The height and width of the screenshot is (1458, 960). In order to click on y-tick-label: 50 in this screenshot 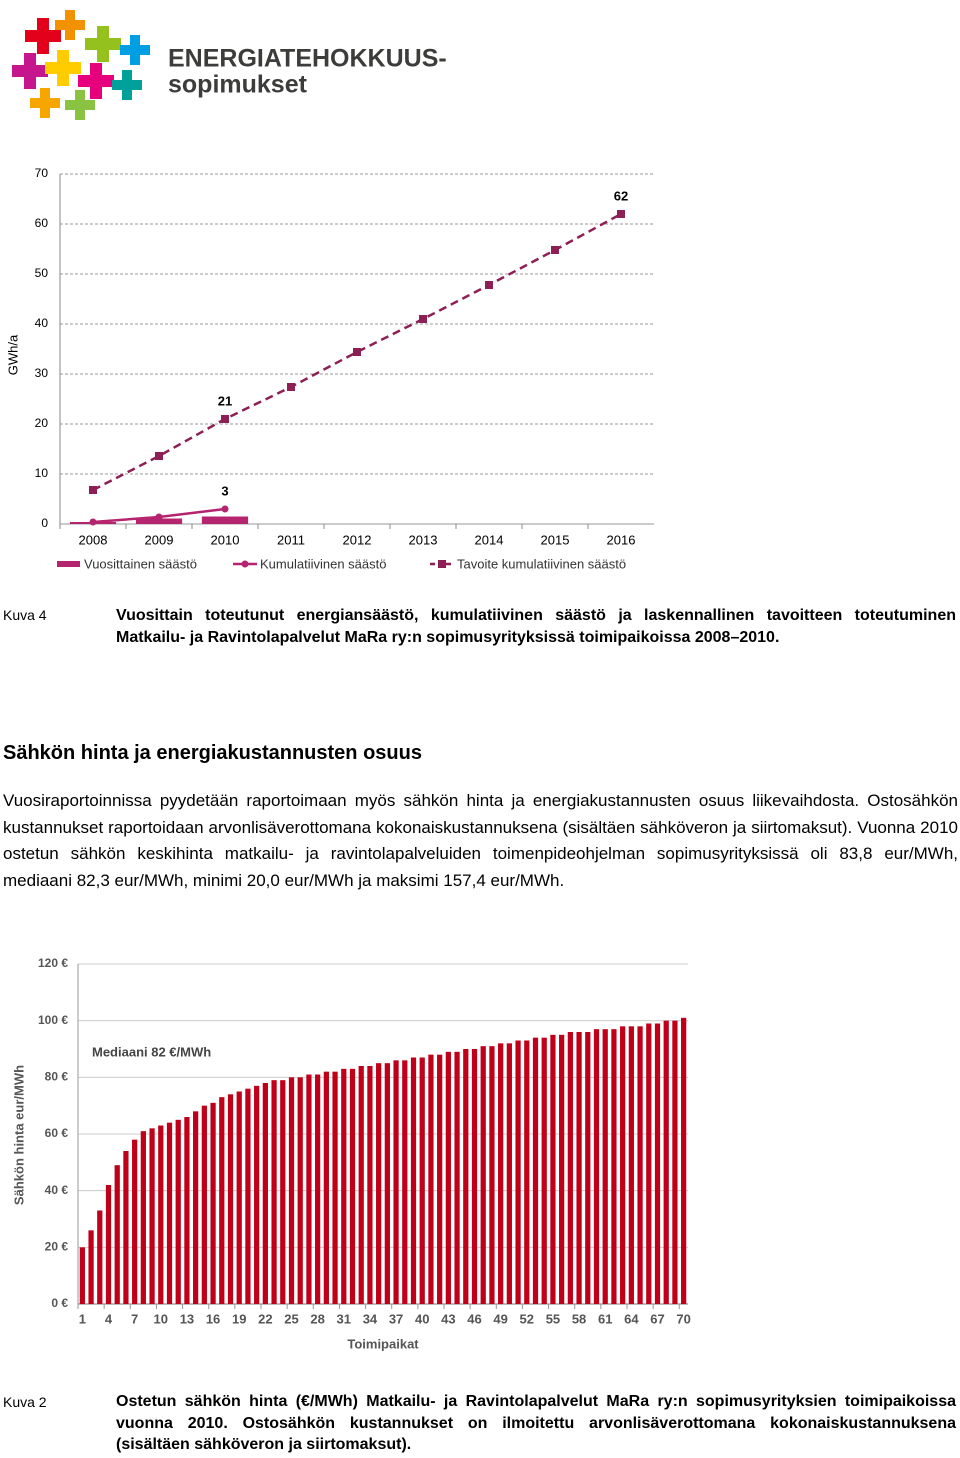, I will do `click(42, 273)`.